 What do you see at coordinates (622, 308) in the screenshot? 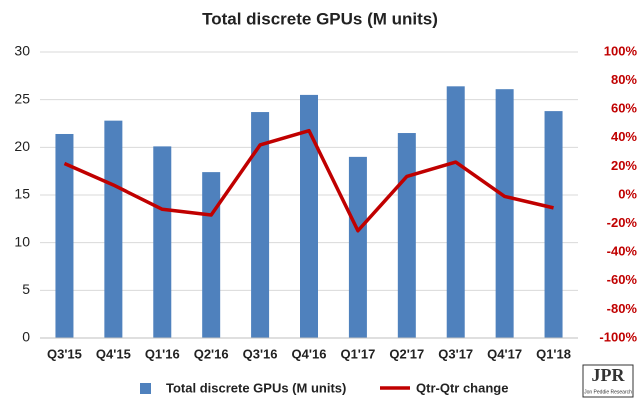
I see `y2-tick-label: -80%` at bounding box center [622, 308].